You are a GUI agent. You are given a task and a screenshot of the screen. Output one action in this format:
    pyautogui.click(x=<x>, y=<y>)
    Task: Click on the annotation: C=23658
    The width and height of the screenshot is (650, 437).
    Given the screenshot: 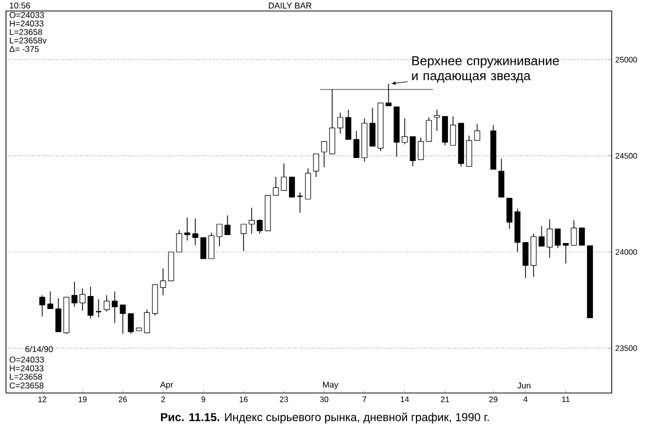 What is the action you would take?
    pyautogui.click(x=27, y=385)
    